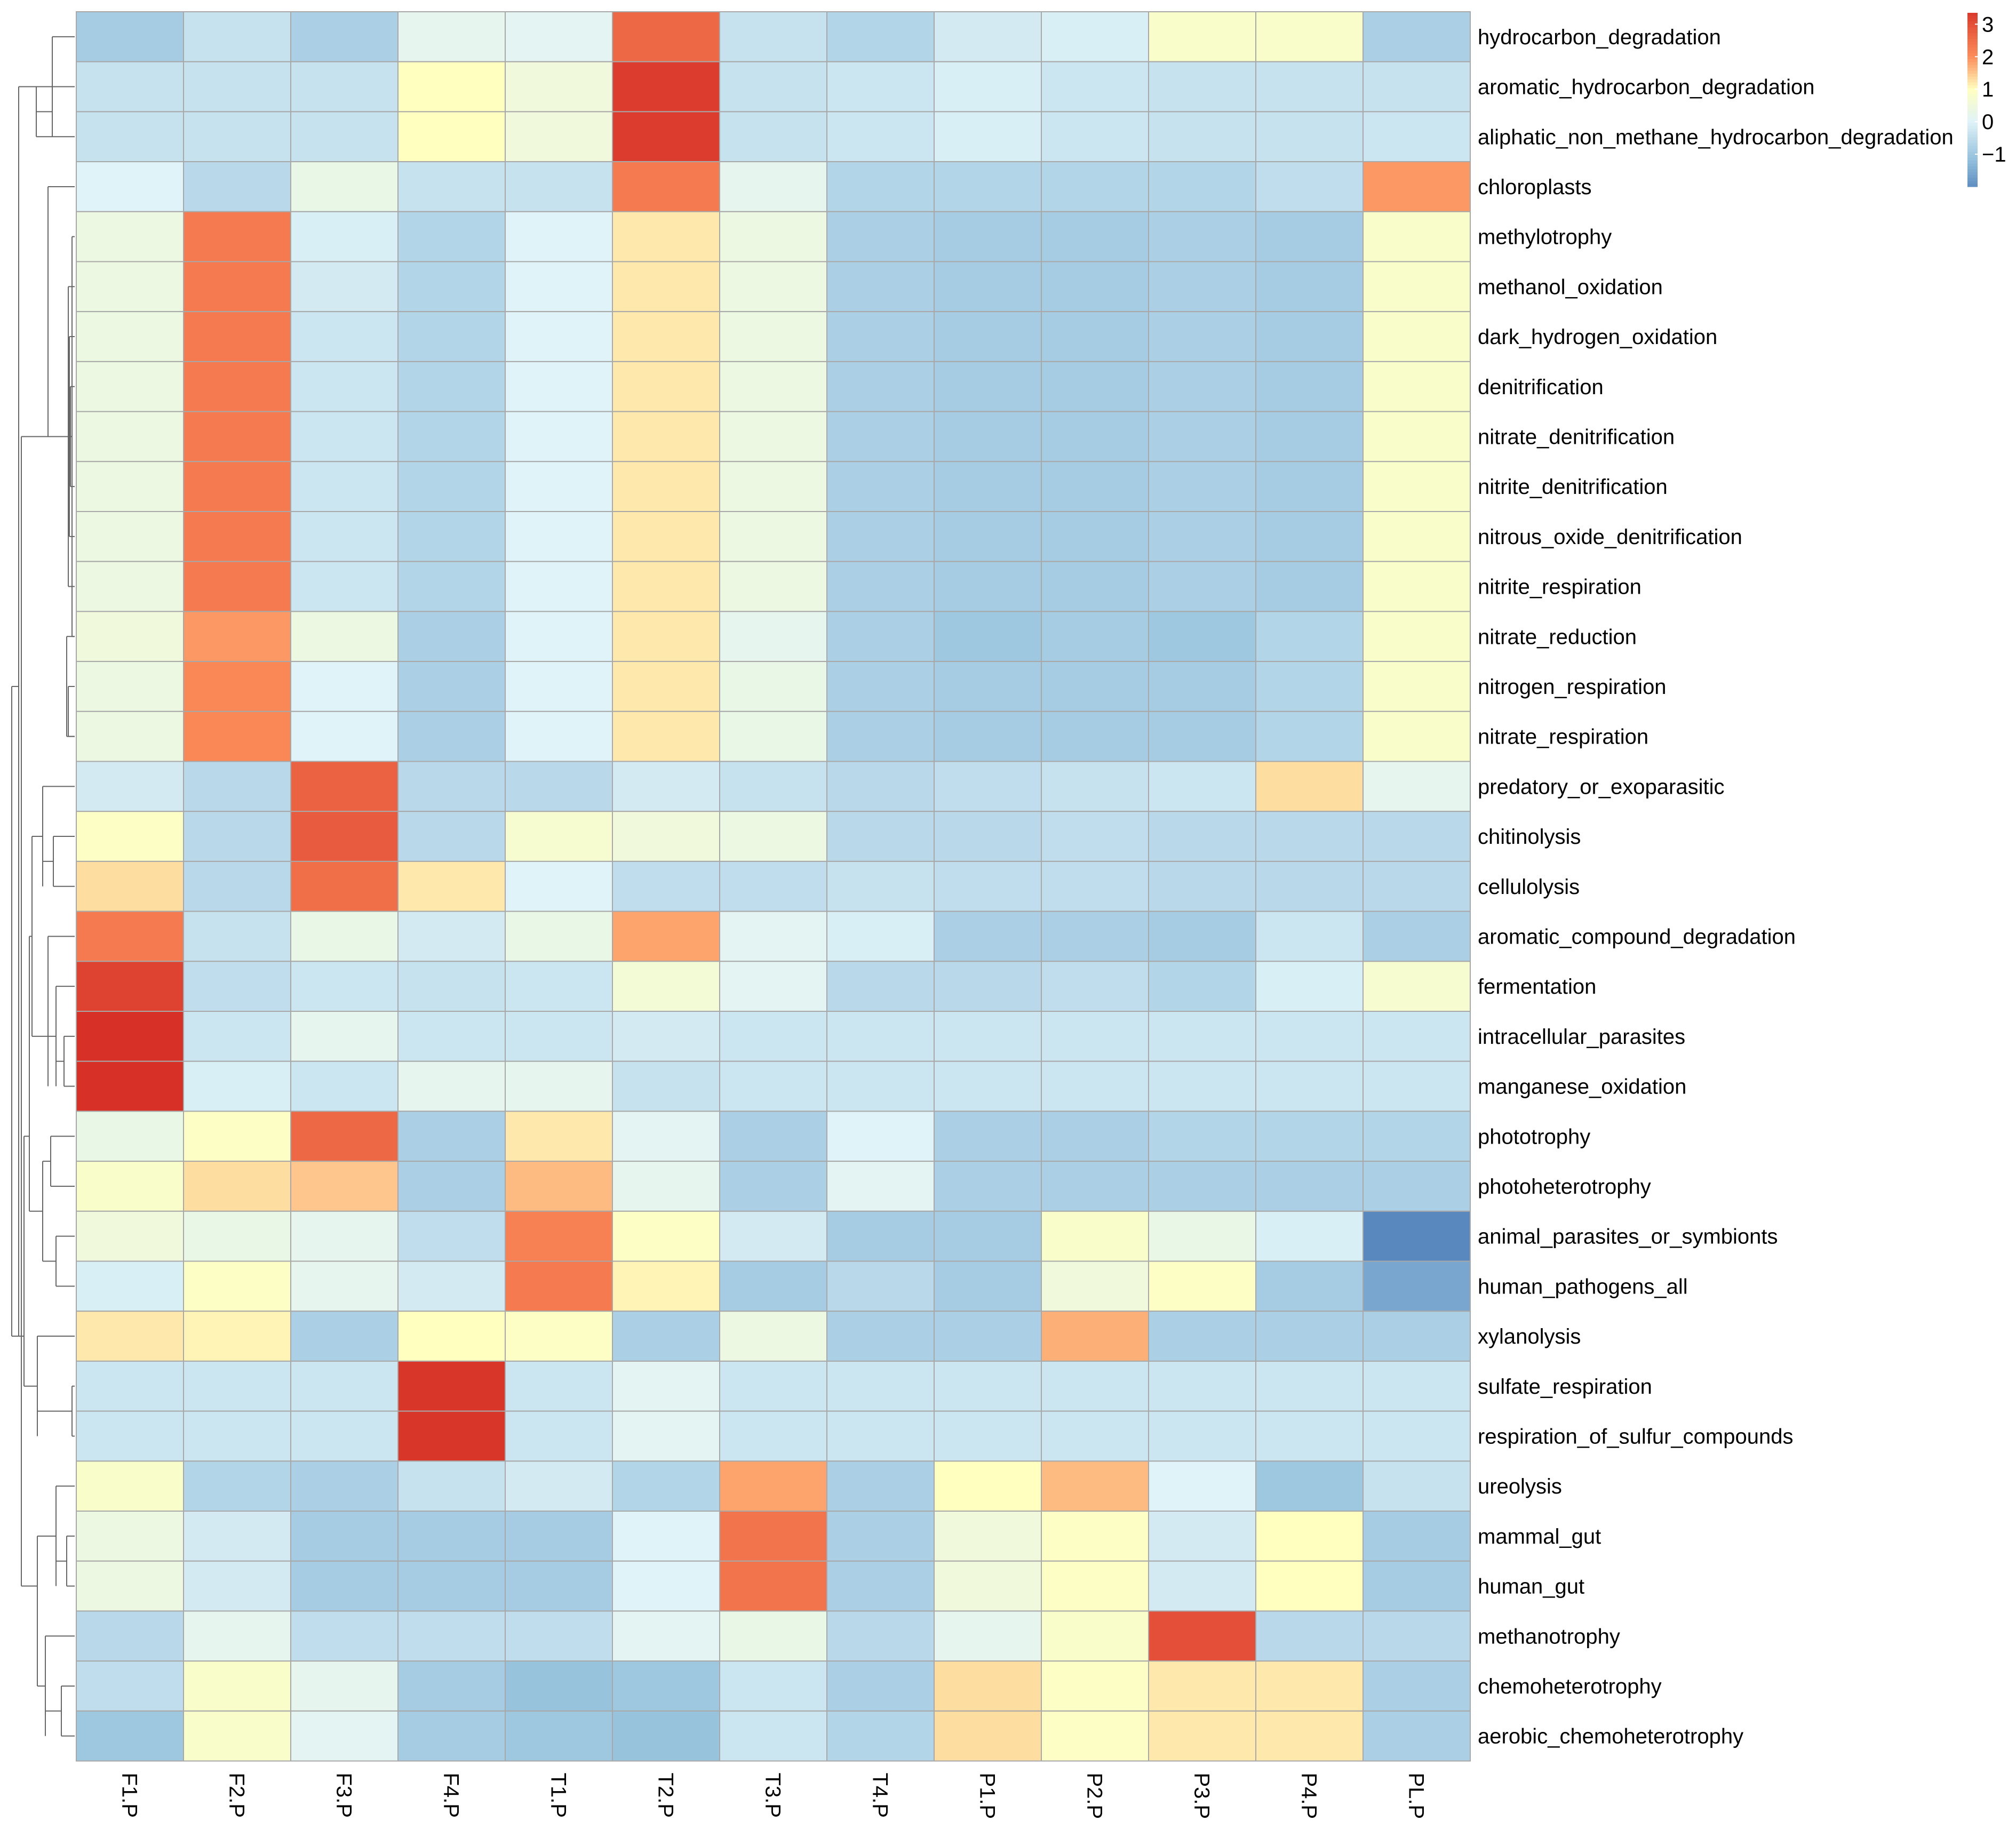  I want to click on column-label: F3.P, so click(344, 1795).